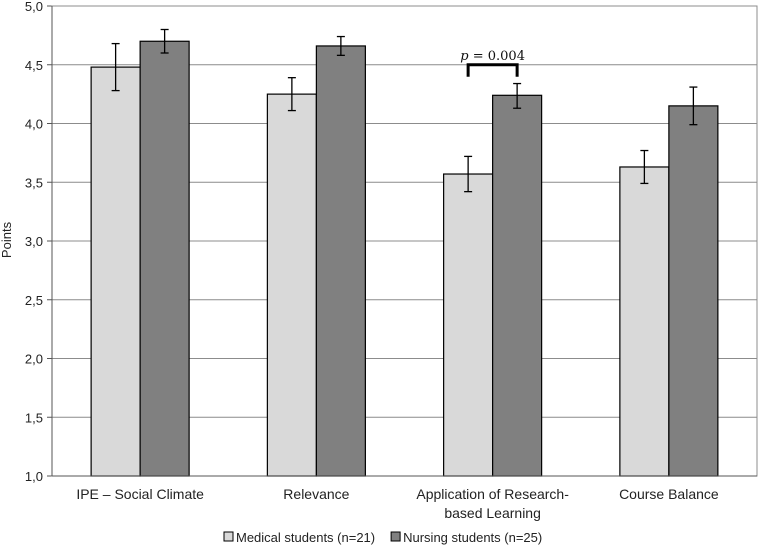 Image resolution: width=760 pixels, height=550 pixels. Describe the element at coordinates (492, 70) in the screenshot. I see `significance-bracket` at that location.